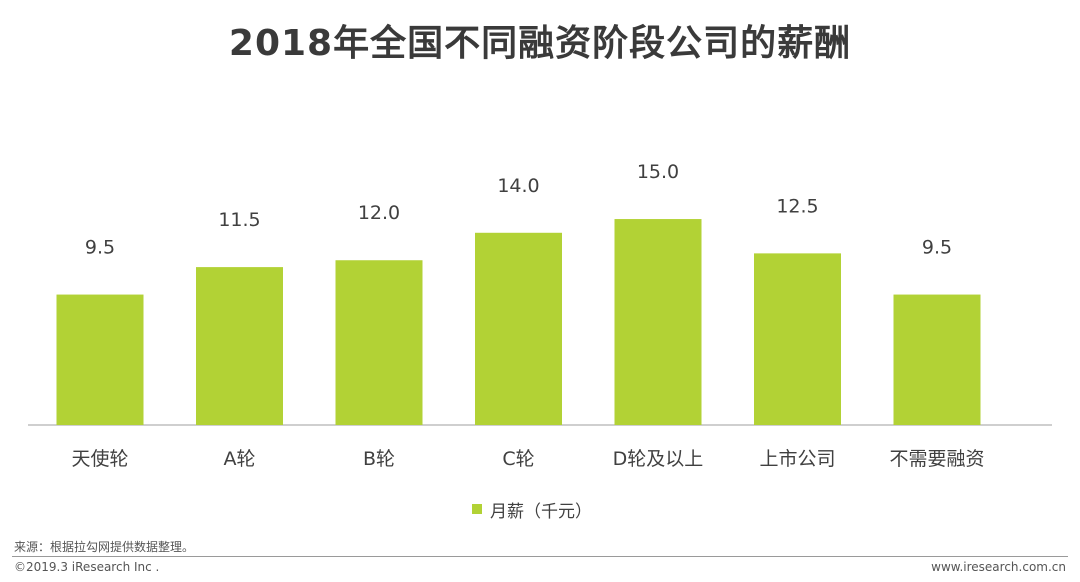  What do you see at coordinates (797, 459) in the screenshot?
I see `category-label: 上市公司` at bounding box center [797, 459].